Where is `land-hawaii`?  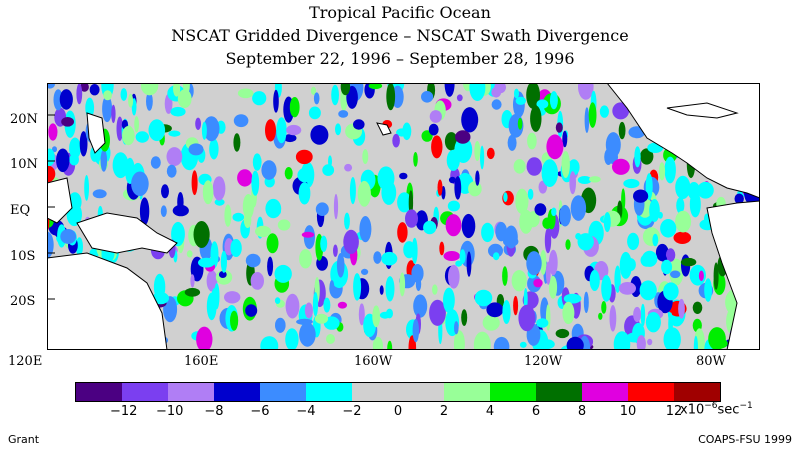
land-hawaii is located at coordinates (384, 129).